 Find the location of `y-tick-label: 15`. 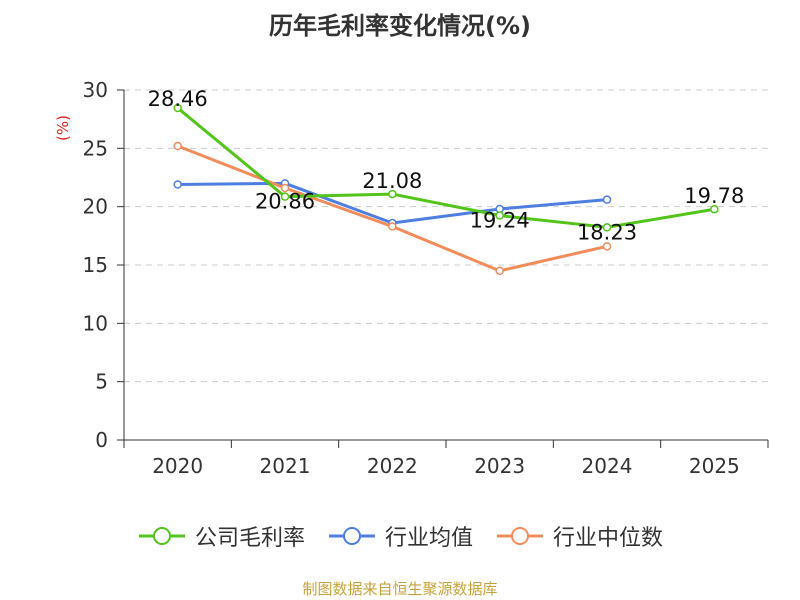

y-tick-label: 15 is located at coordinates (95, 265).